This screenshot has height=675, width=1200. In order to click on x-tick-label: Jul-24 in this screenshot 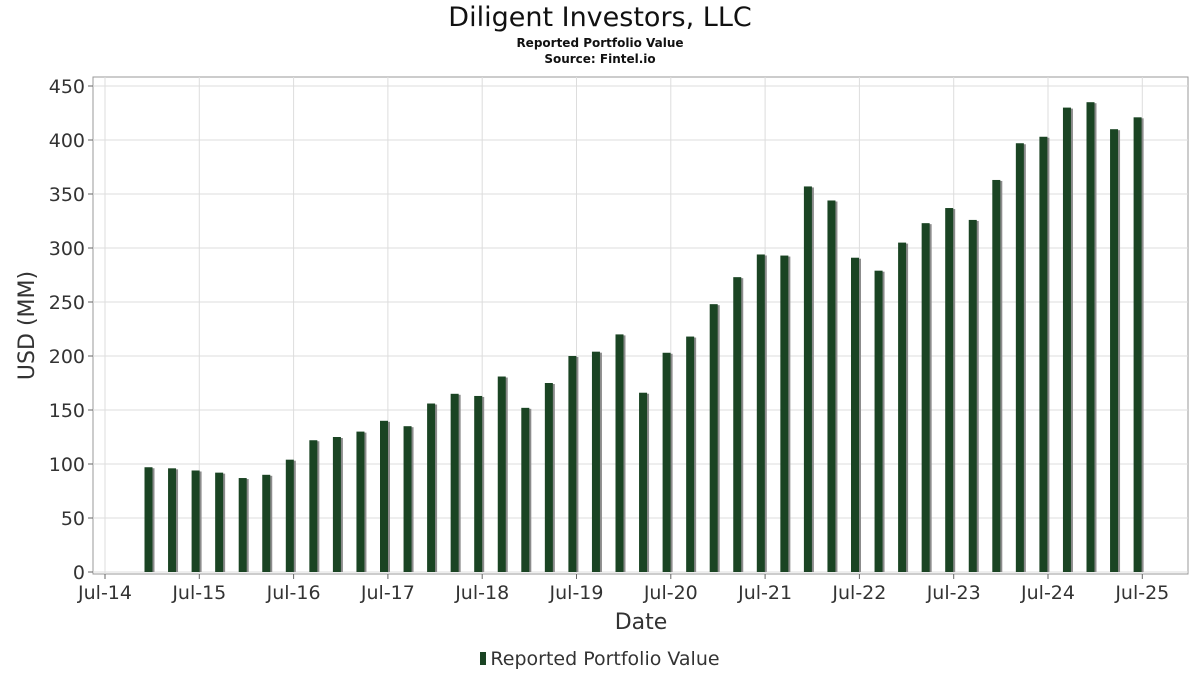, I will do `click(1047, 593)`.